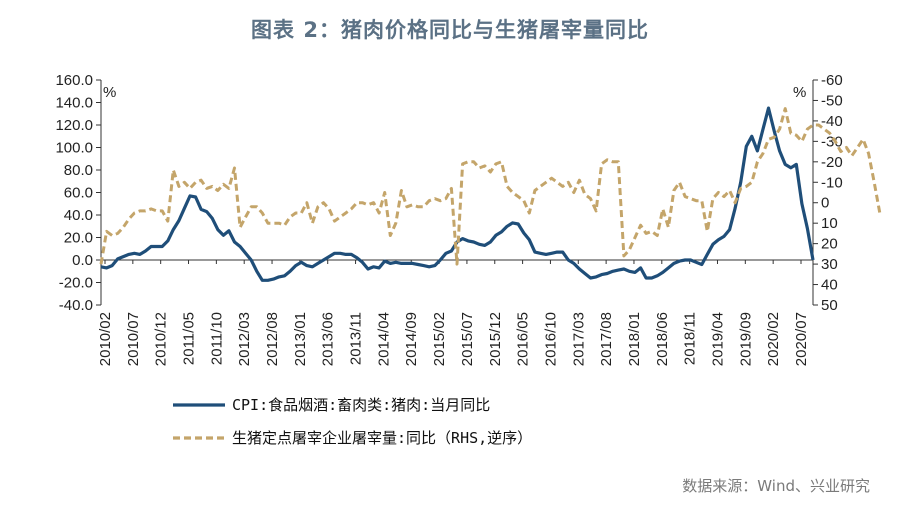 Image resolution: width=900 pixels, height=510 pixels. What do you see at coordinates (773, 339) in the screenshot?
I see `x-tick-label: 2020/02` at bounding box center [773, 339].